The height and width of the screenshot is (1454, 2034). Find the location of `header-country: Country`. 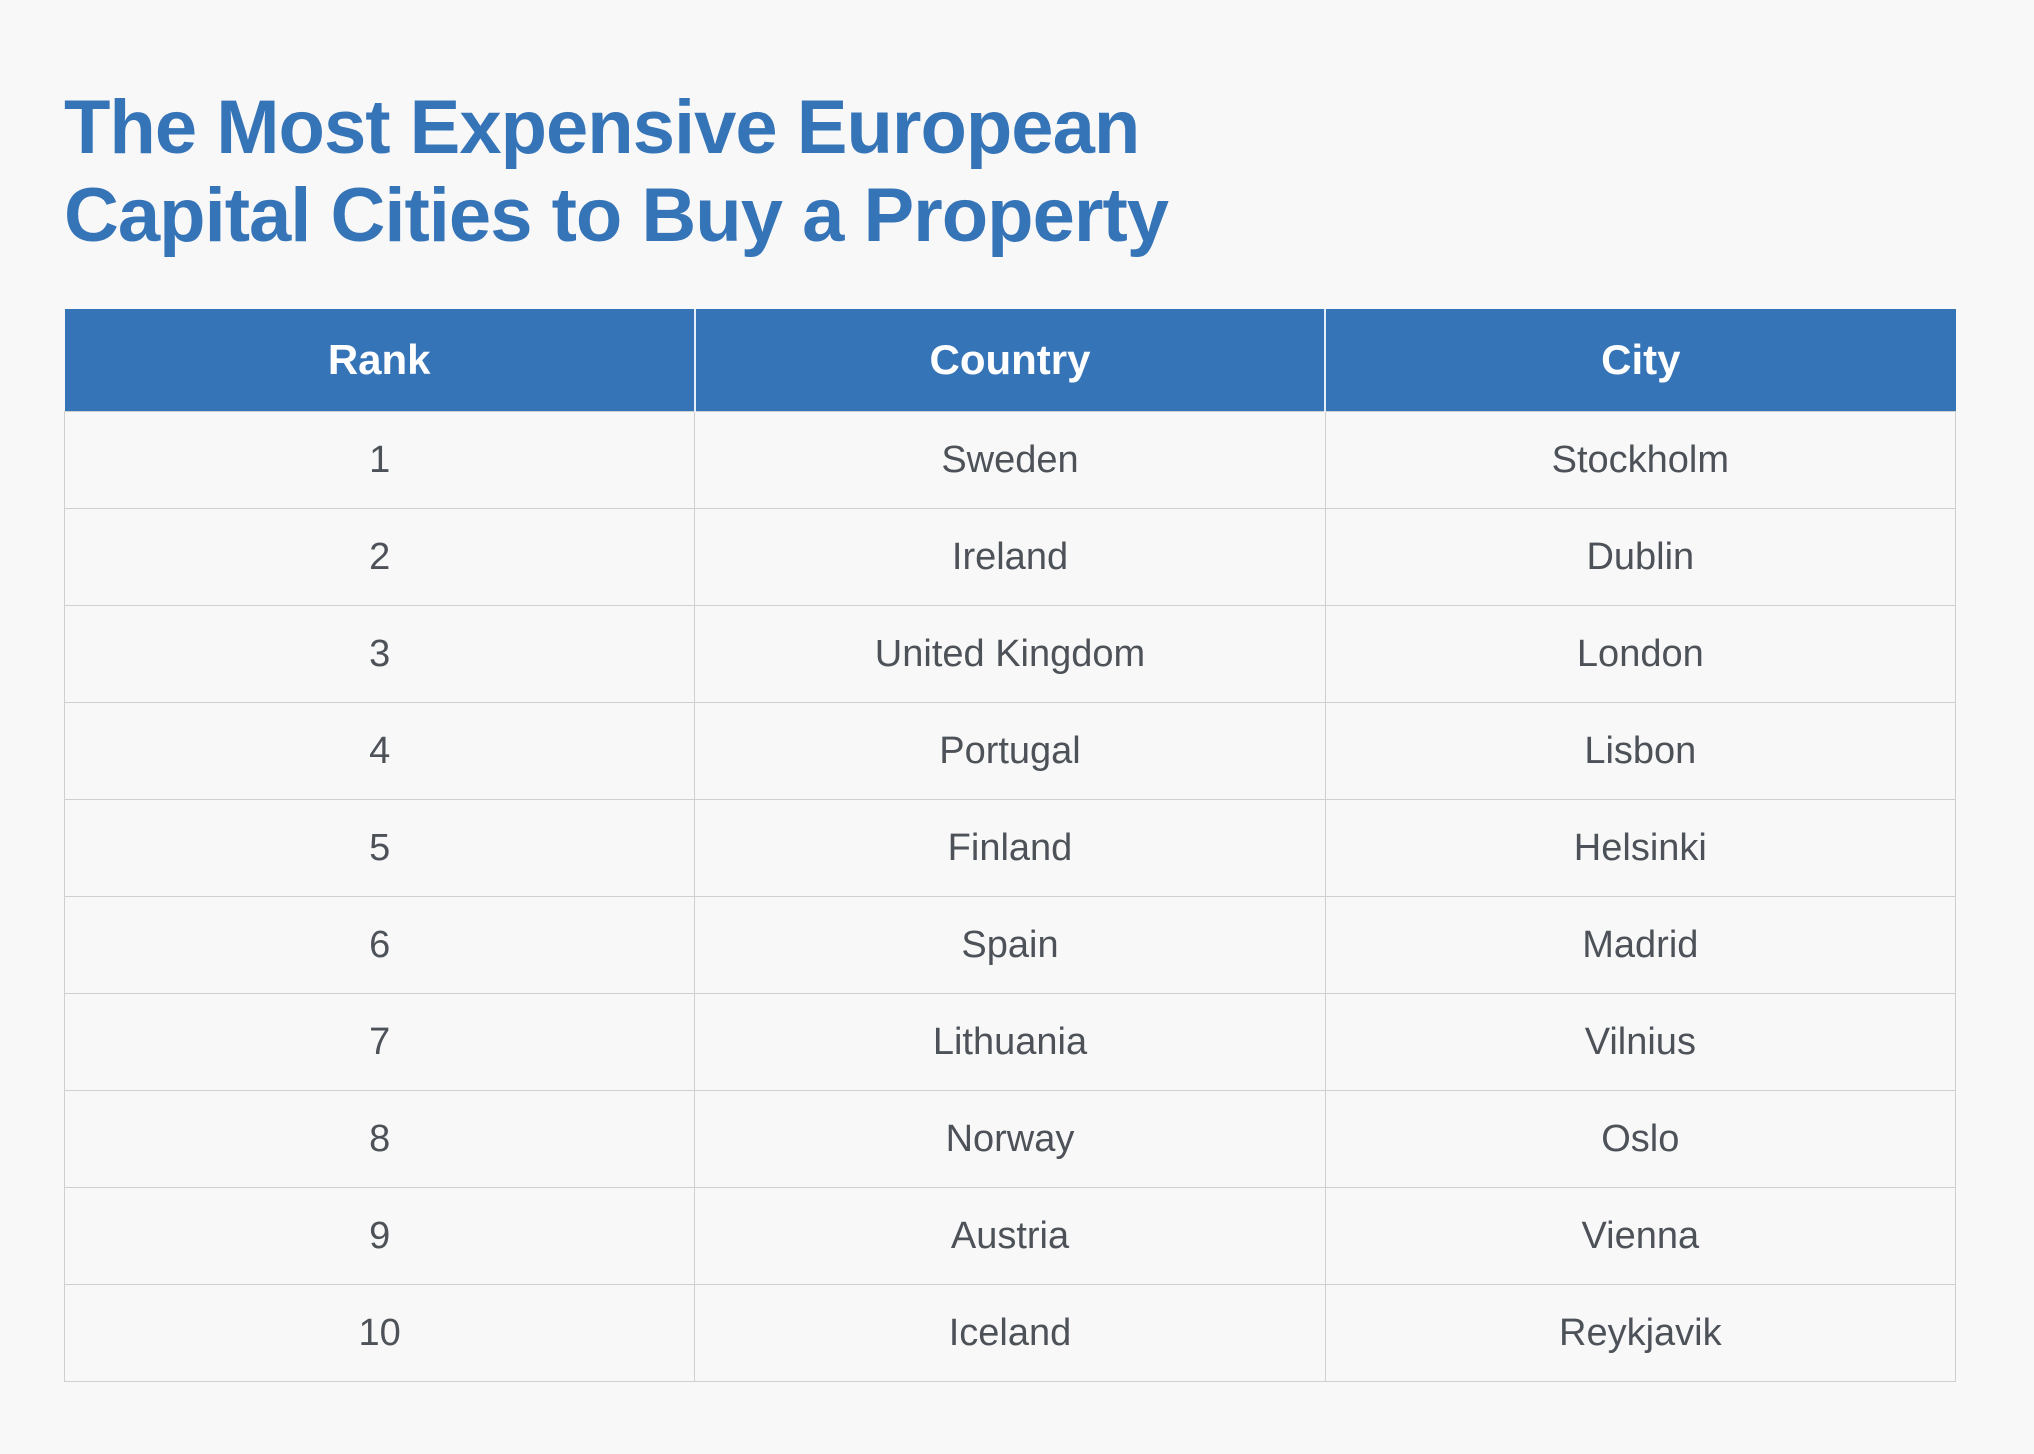

header-country: Country is located at coordinates (1009, 360).